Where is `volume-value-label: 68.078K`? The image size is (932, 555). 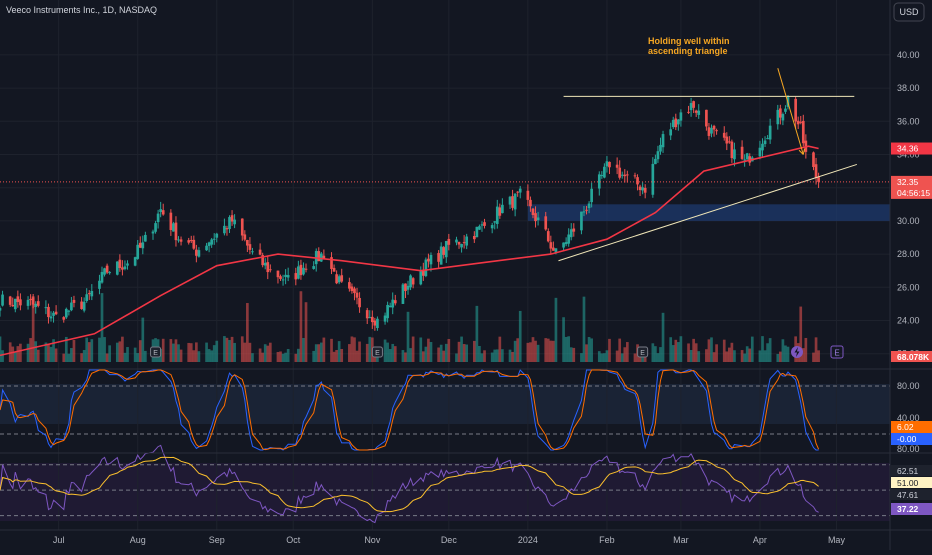 volume-value-label: 68.078K is located at coordinates (913, 357).